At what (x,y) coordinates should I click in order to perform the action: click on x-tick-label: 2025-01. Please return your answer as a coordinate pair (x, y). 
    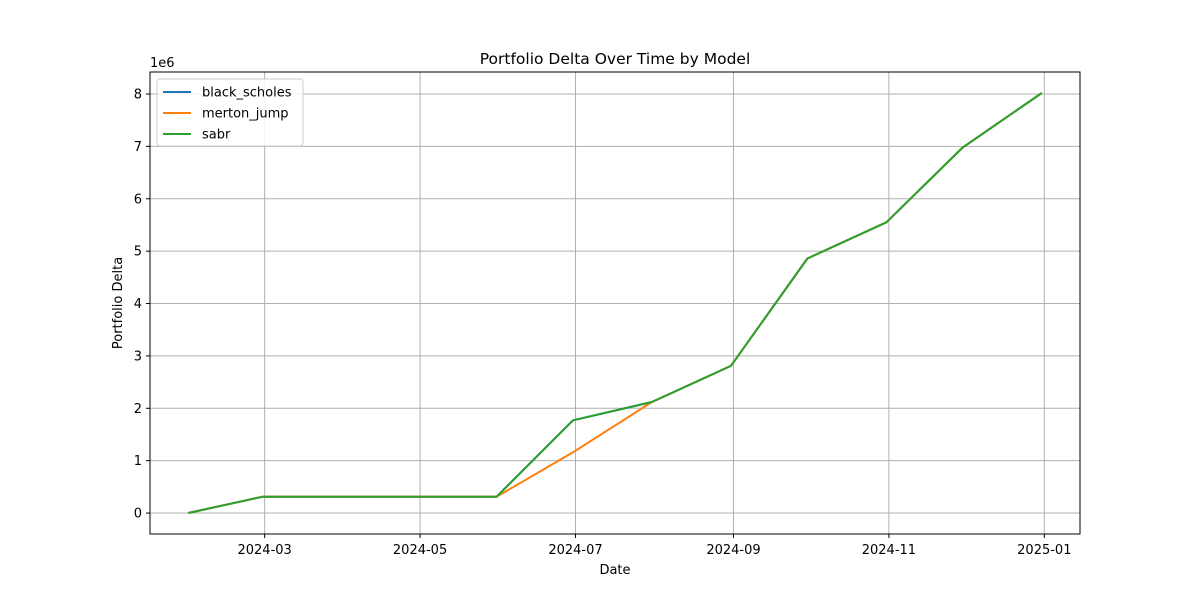
    Looking at the image, I should click on (1044, 550).